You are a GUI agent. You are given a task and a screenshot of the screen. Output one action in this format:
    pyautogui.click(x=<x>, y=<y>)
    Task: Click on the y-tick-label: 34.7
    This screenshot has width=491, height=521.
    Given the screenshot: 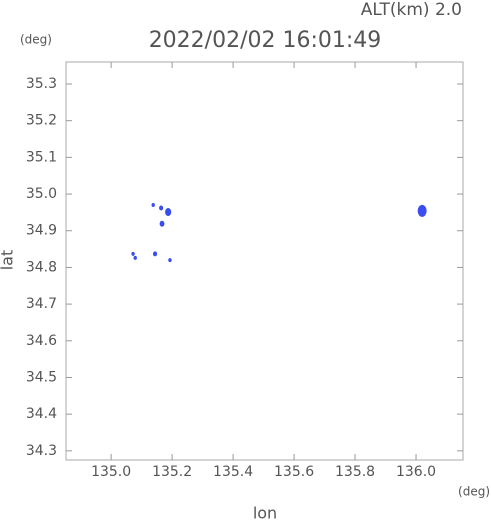 What is the action you would take?
    pyautogui.click(x=41, y=304)
    